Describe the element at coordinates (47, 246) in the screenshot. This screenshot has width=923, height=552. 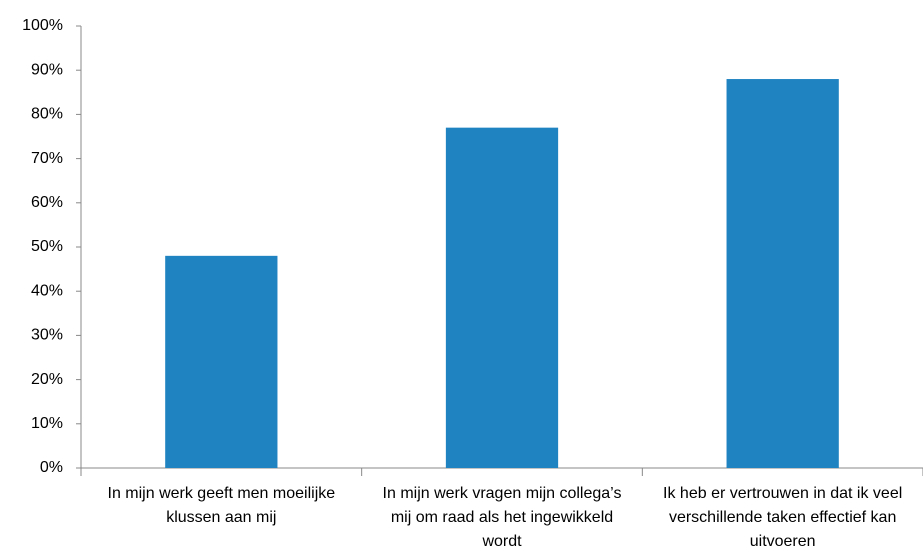
I see `y-tick-label: 50%` at that location.